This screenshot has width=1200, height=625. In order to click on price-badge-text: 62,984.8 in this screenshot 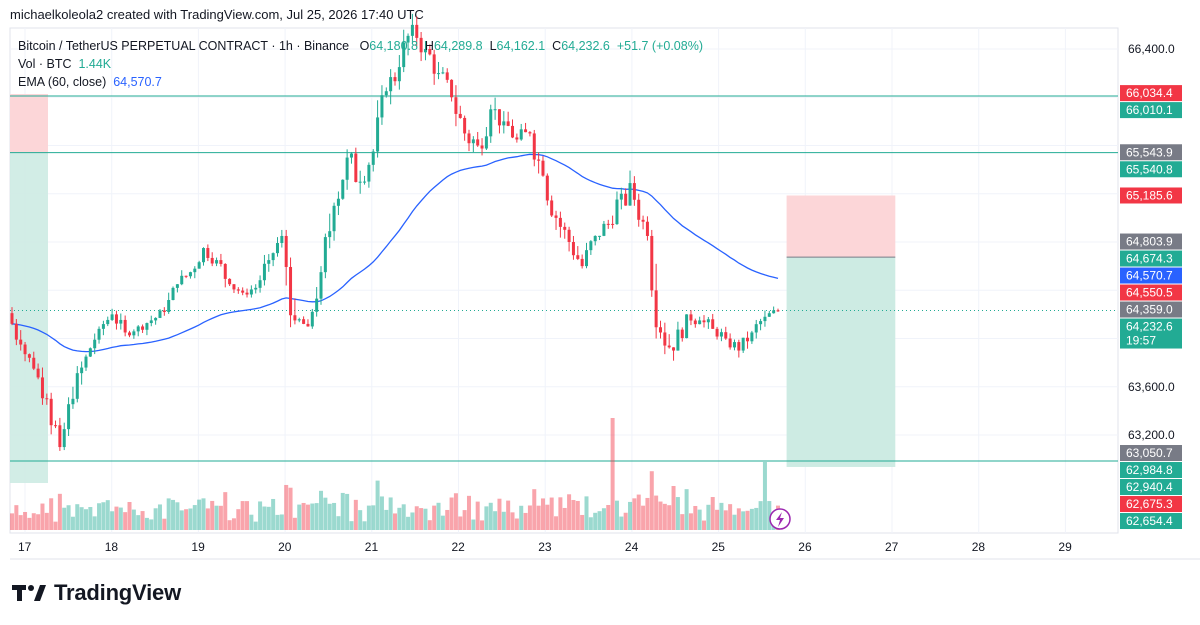, I will do `click(1149, 470)`.